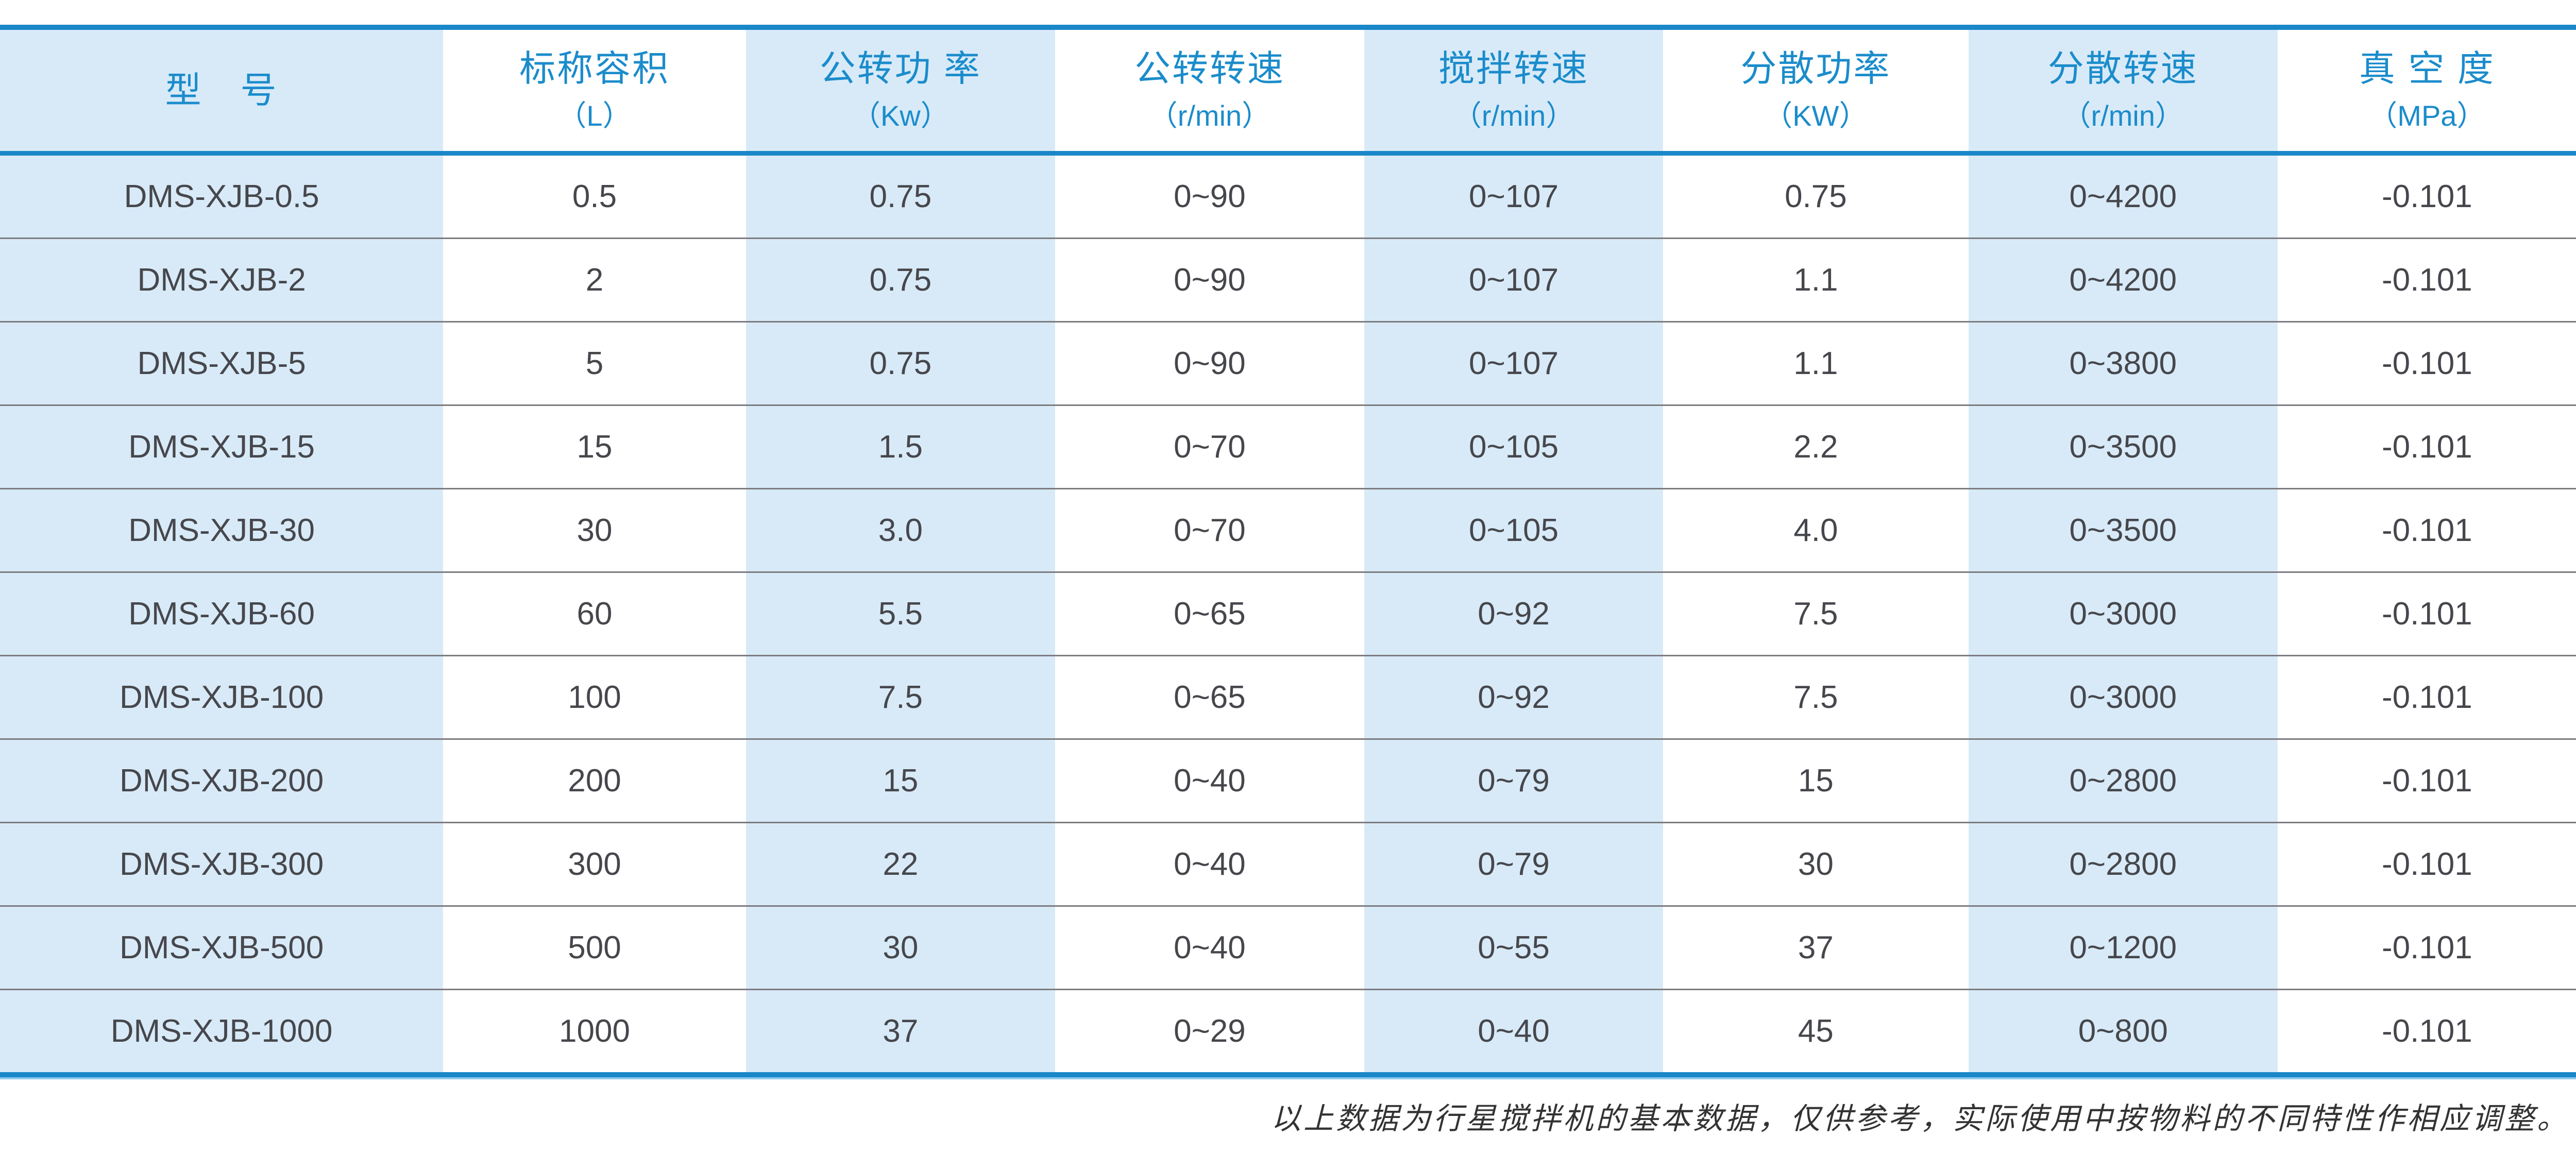  I want to click on table-row: DMS-XJB-5 5 0.75 0~90 0~107 1.1 0~3800 -0.101, so click(1288, 362).